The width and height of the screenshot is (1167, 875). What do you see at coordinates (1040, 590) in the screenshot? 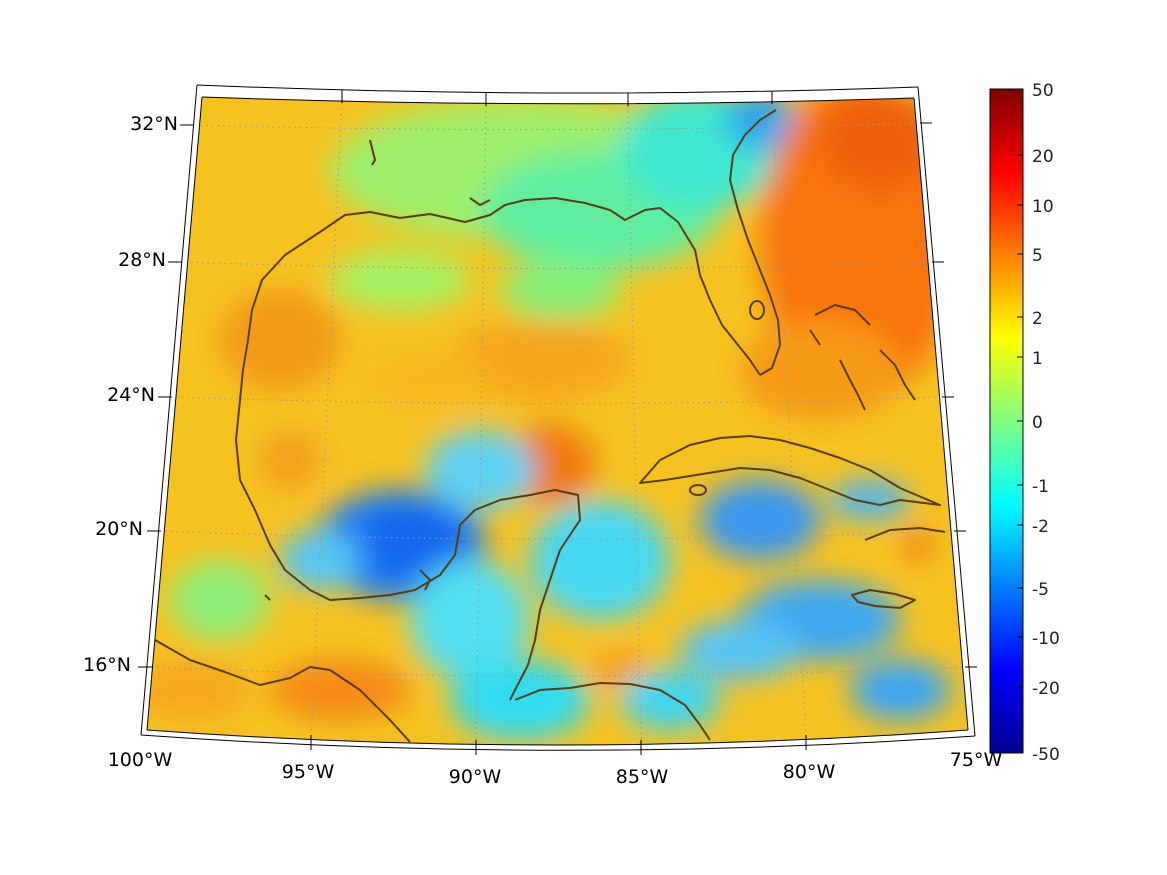
I see `colorbar-tick-neg5: -5` at bounding box center [1040, 590].